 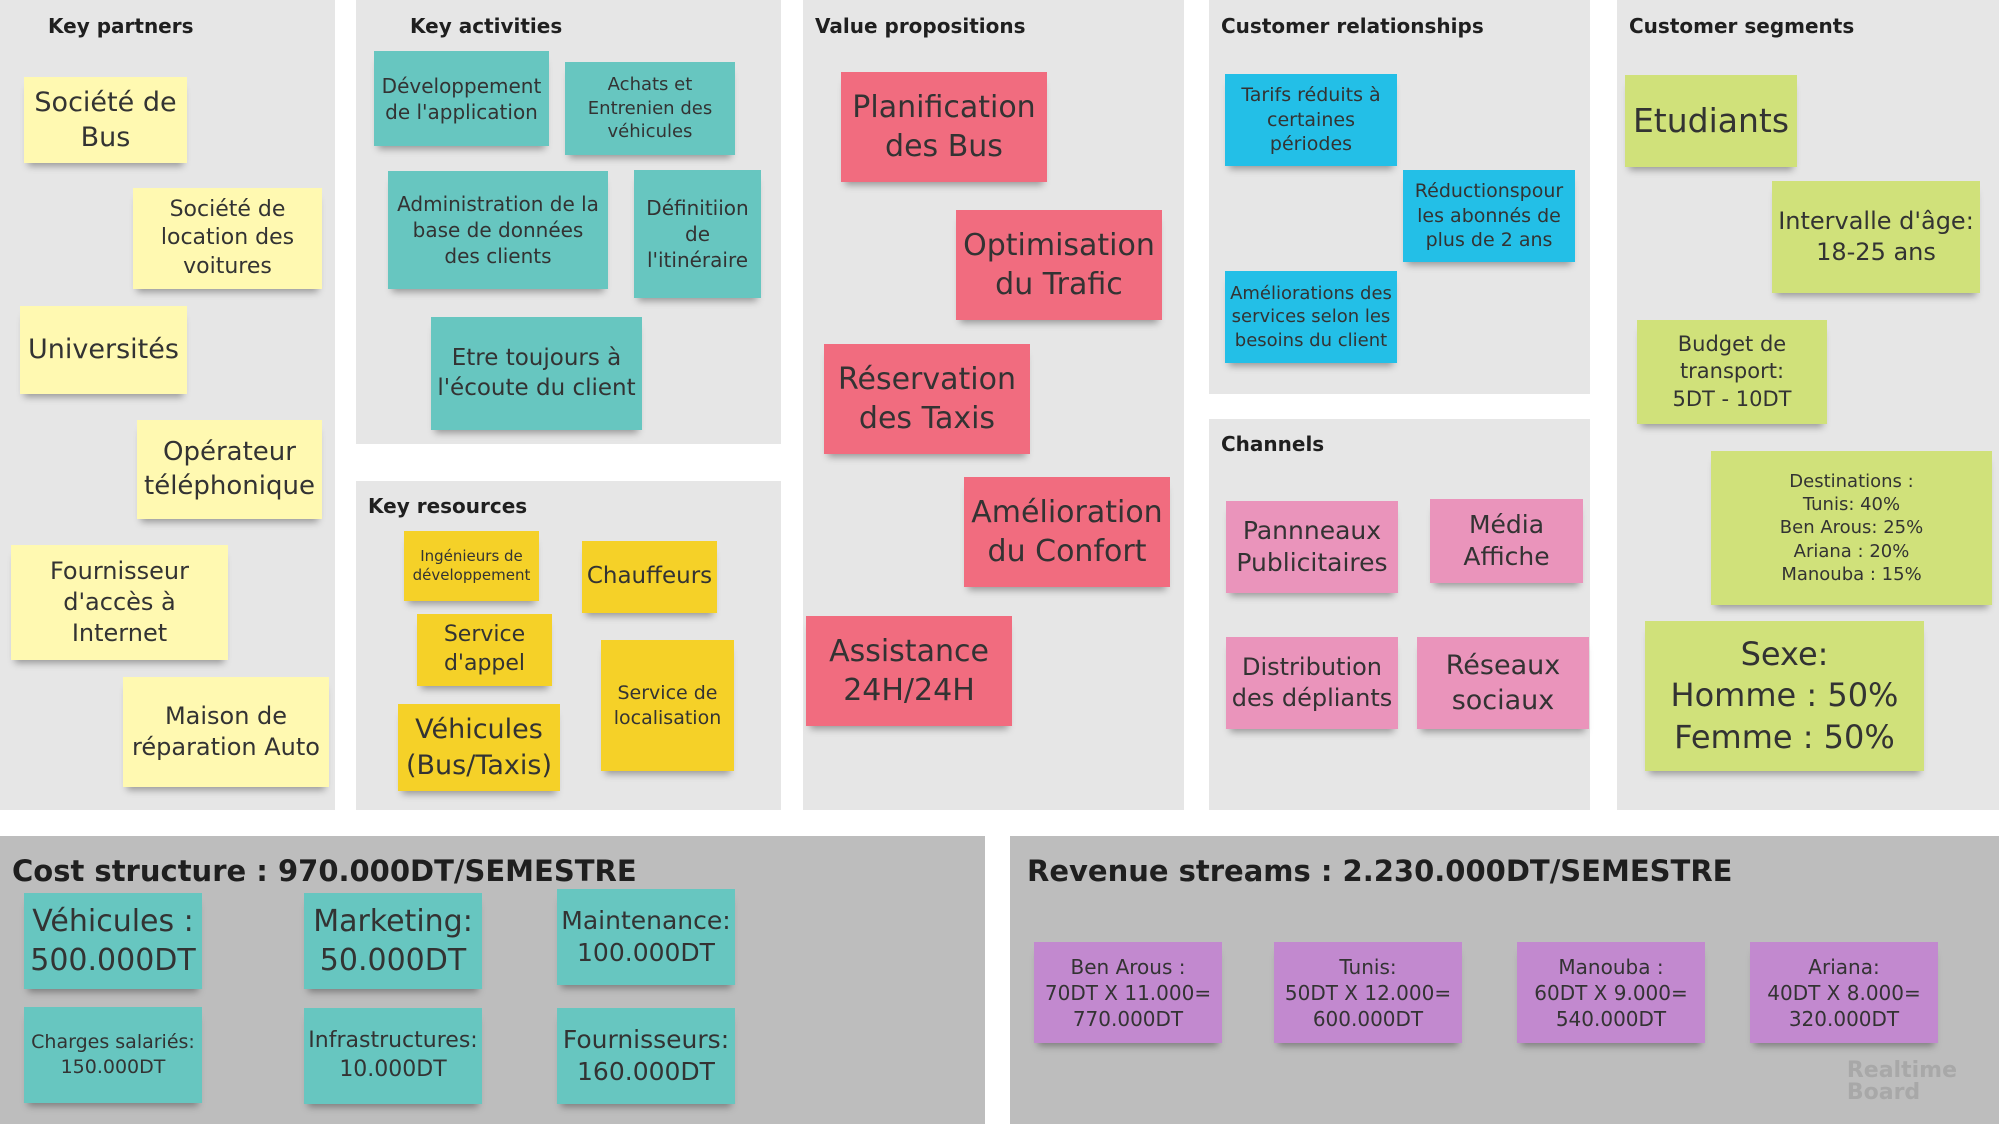 What do you see at coordinates (113, 941) in the screenshot?
I see `sticky-note: Véhicules : 500.000DT` at bounding box center [113, 941].